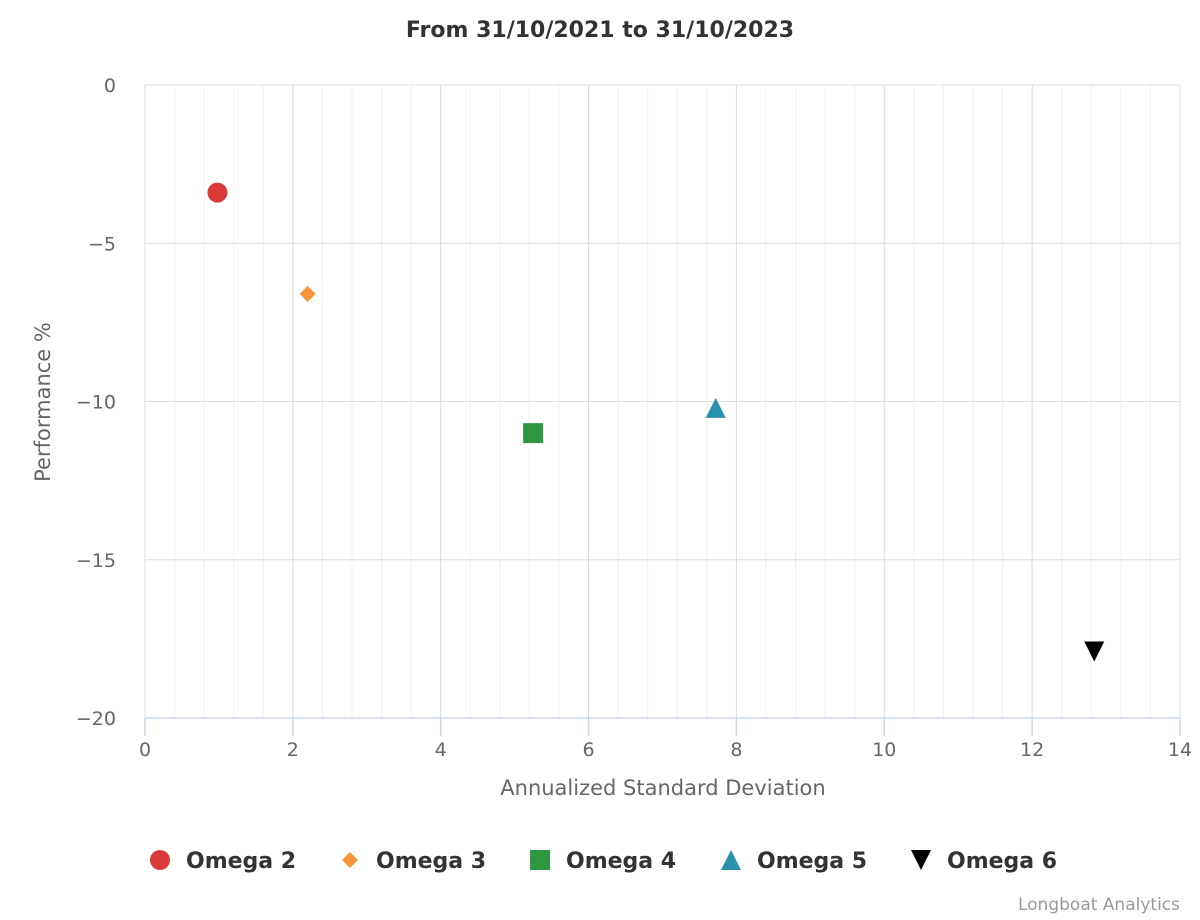  What do you see at coordinates (621, 861) in the screenshot?
I see `legend-label: Omega 4` at bounding box center [621, 861].